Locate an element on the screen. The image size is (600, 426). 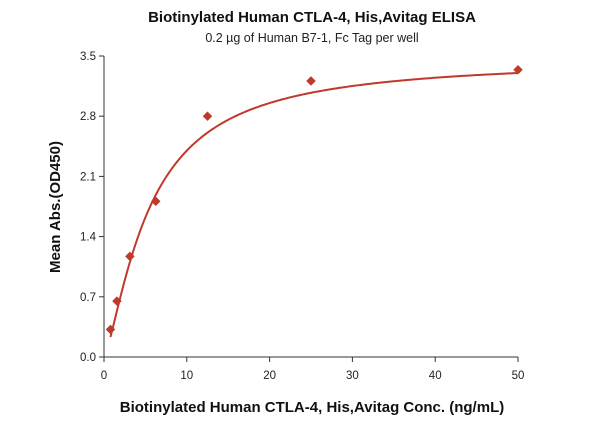
x-tick-label: 50 is located at coordinates (518, 376).